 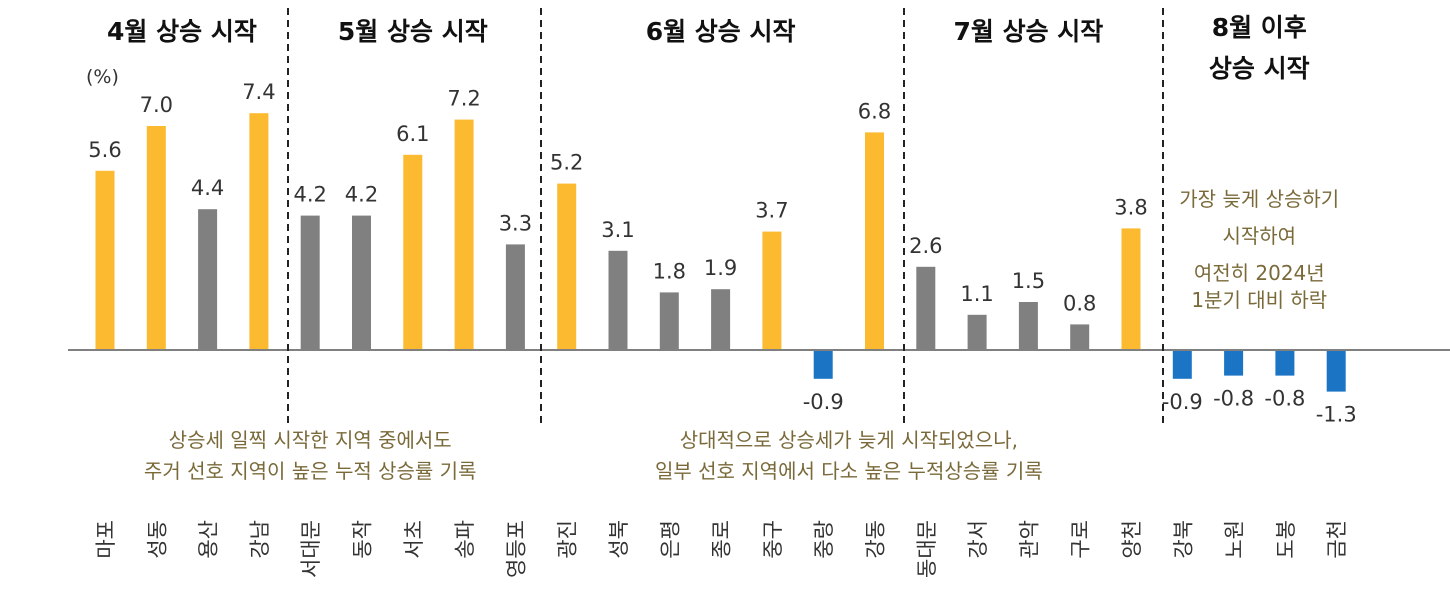 I want to click on category-label-노원: 노원, so click(x=1235, y=539).